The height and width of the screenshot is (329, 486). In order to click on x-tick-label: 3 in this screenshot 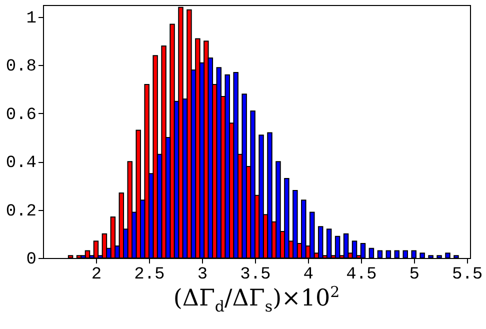, I will do `click(202, 275)`.